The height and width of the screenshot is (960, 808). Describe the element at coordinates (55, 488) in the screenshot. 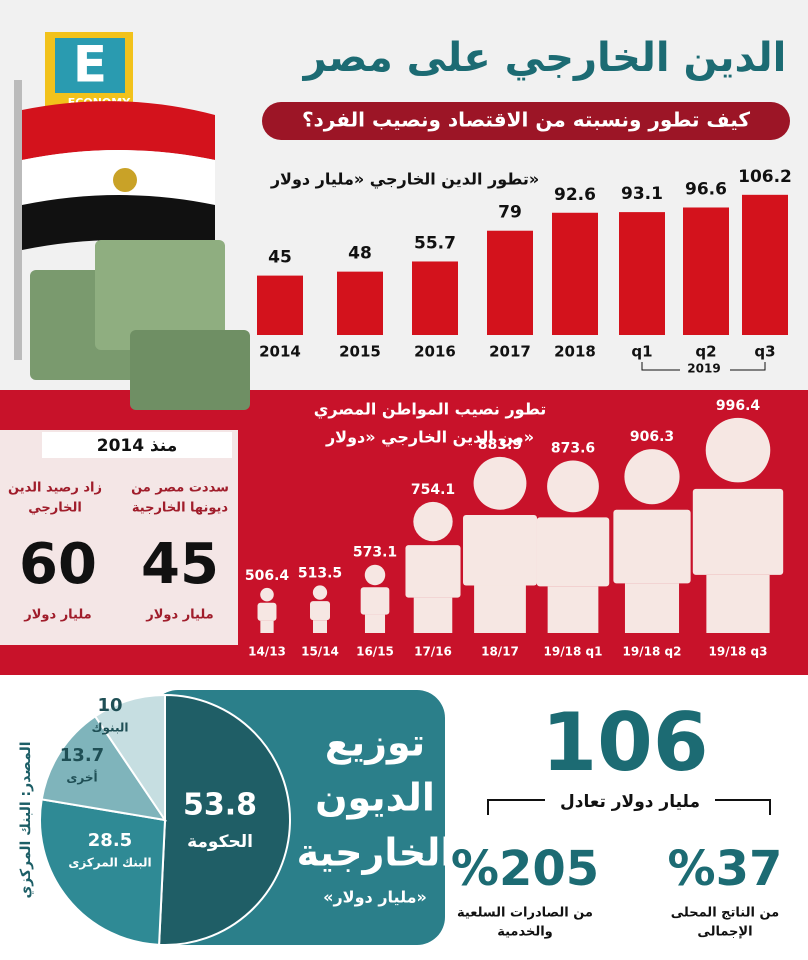

I see `since-caption: زاد رصيد الدين` at that location.